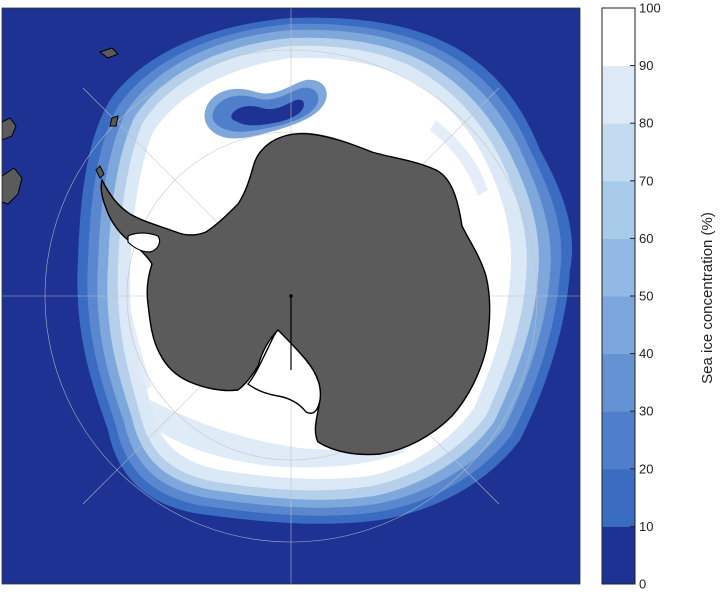 This screenshot has width=720, height=593. I want to click on south-shetland-islands, so click(100, 172).